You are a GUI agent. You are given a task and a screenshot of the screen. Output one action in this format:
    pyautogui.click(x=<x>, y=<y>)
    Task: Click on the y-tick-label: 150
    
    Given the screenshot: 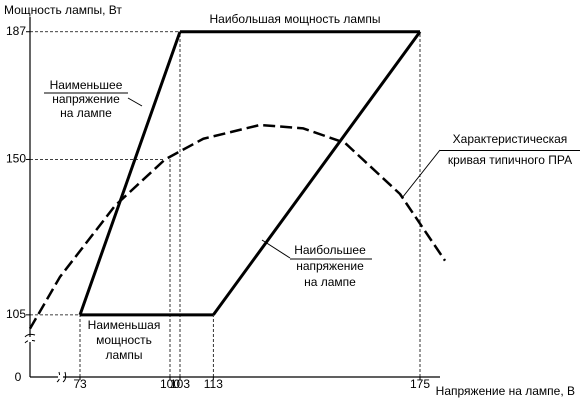 What is the action you would take?
    pyautogui.click(x=16, y=159)
    